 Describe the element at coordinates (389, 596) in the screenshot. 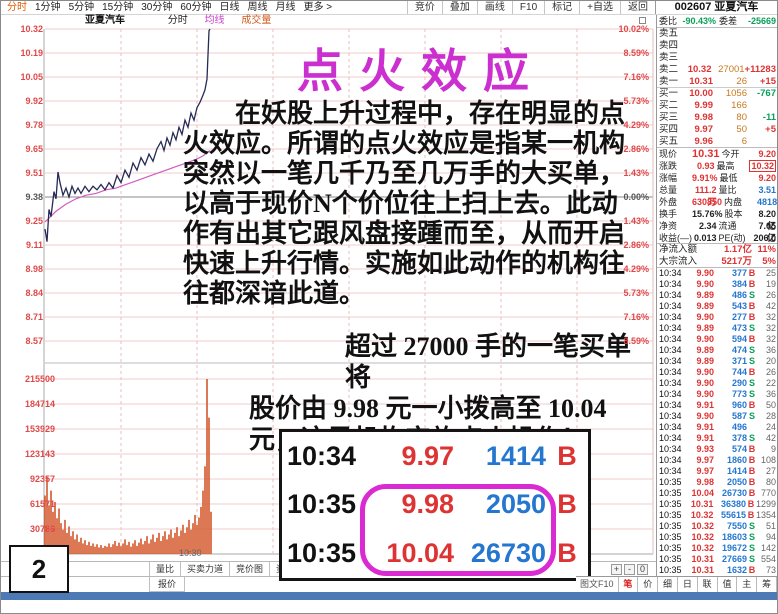

I see `bottom-strip` at that location.